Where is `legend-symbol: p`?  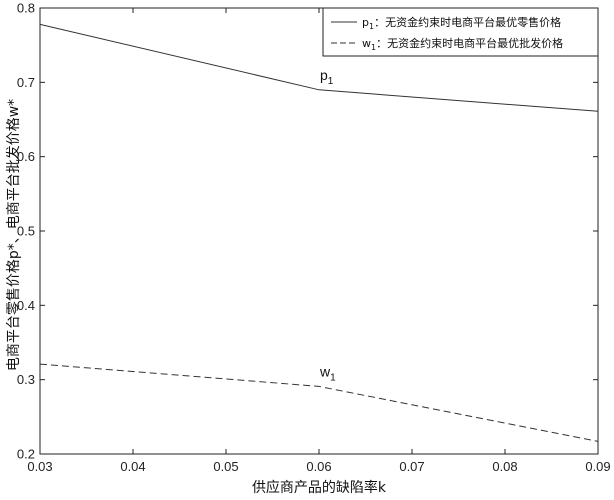
legend-symbol: p is located at coordinates (365, 22).